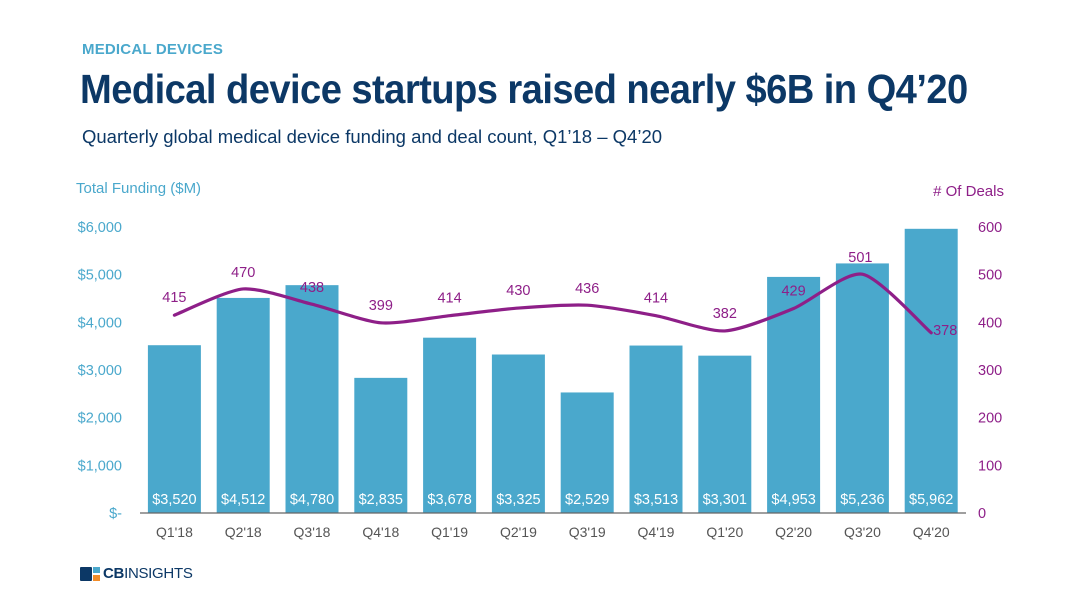 This screenshot has height=611, width=1080. What do you see at coordinates (114, 573) in the screenshot?
I see `logo-text-bold: CB` at bounding box center [114, 573].